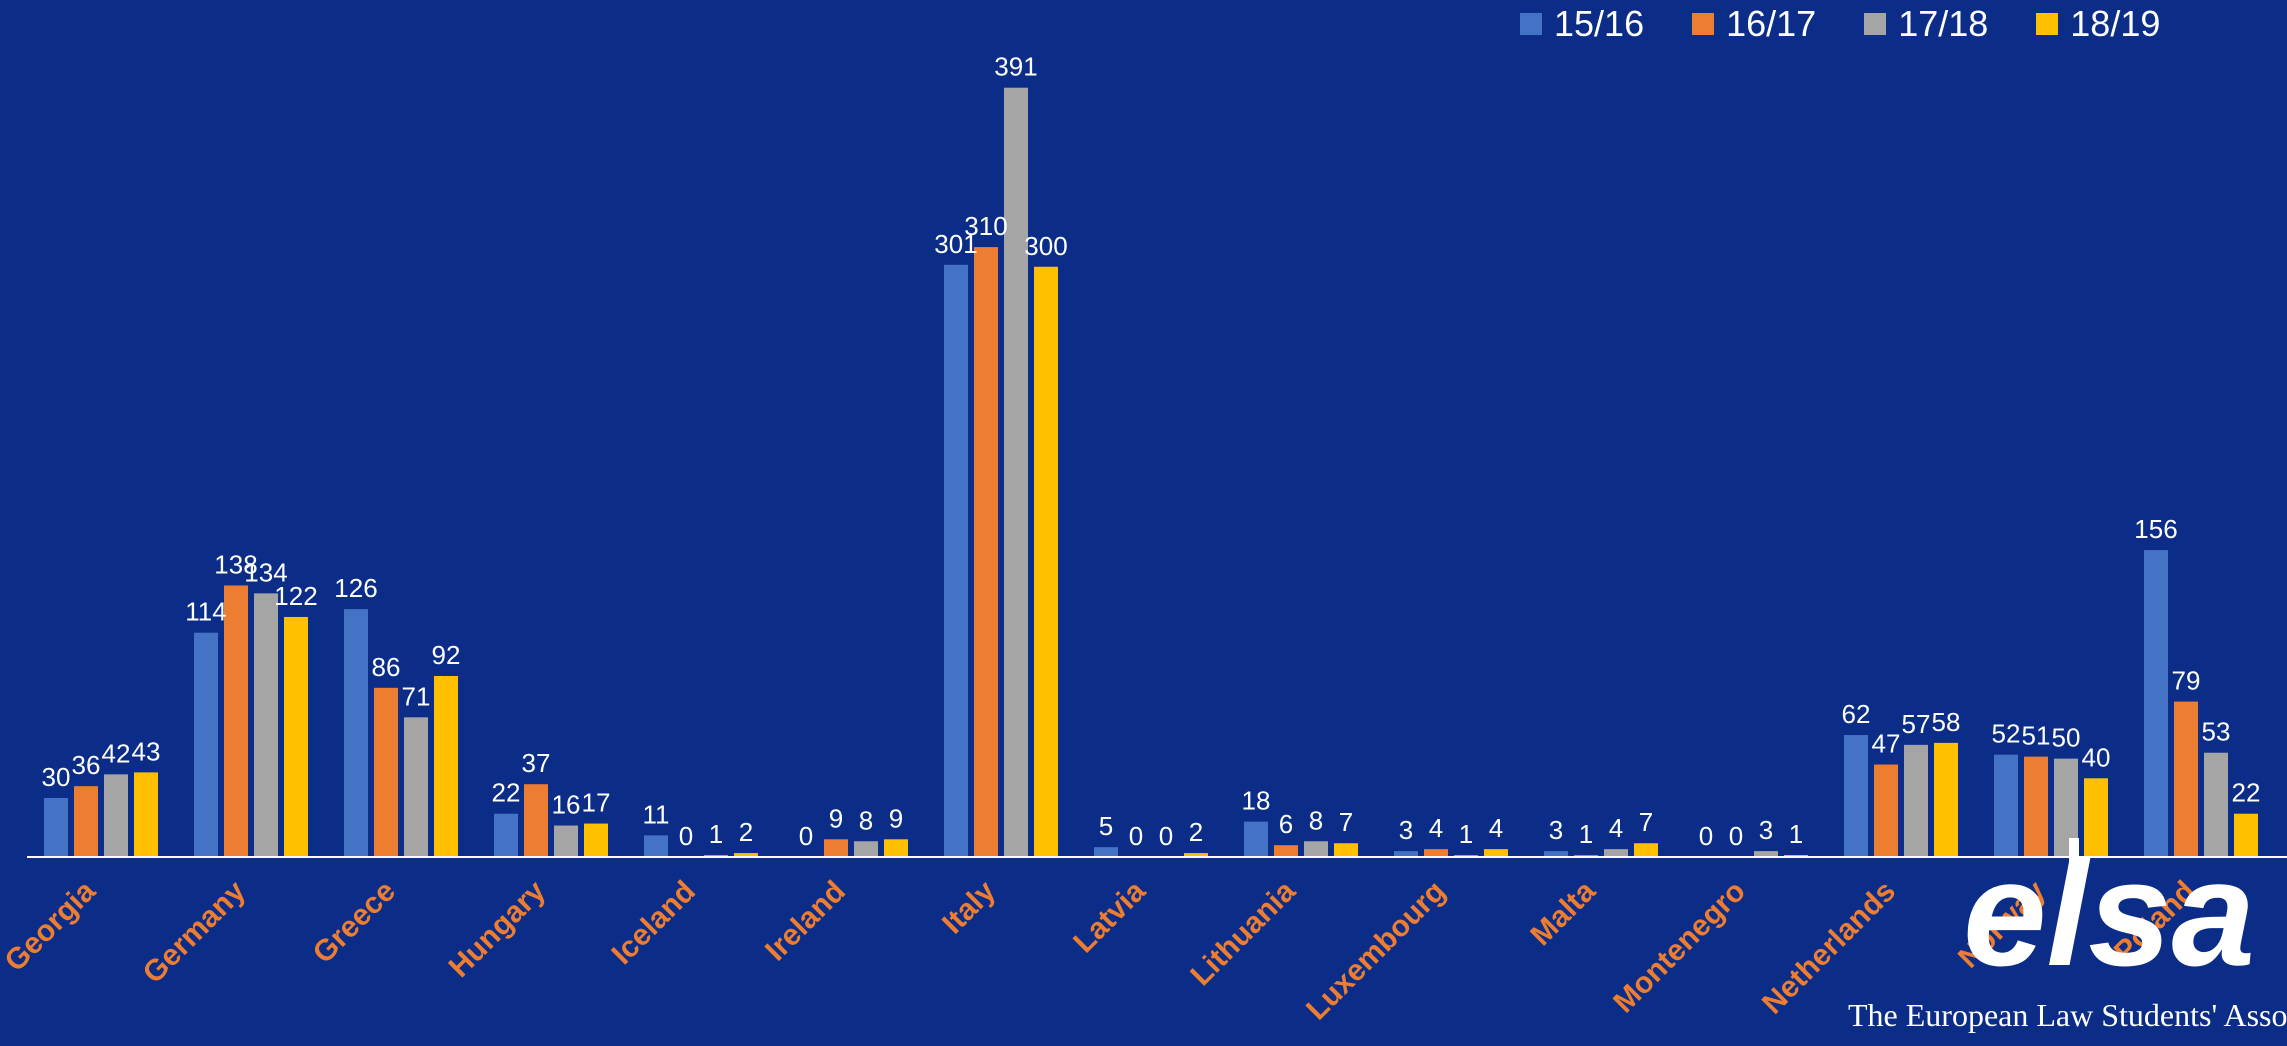  Describe the element at coordinates (2109, 913) in the screenshot. I see `elsa-logo: elsa` at that location.